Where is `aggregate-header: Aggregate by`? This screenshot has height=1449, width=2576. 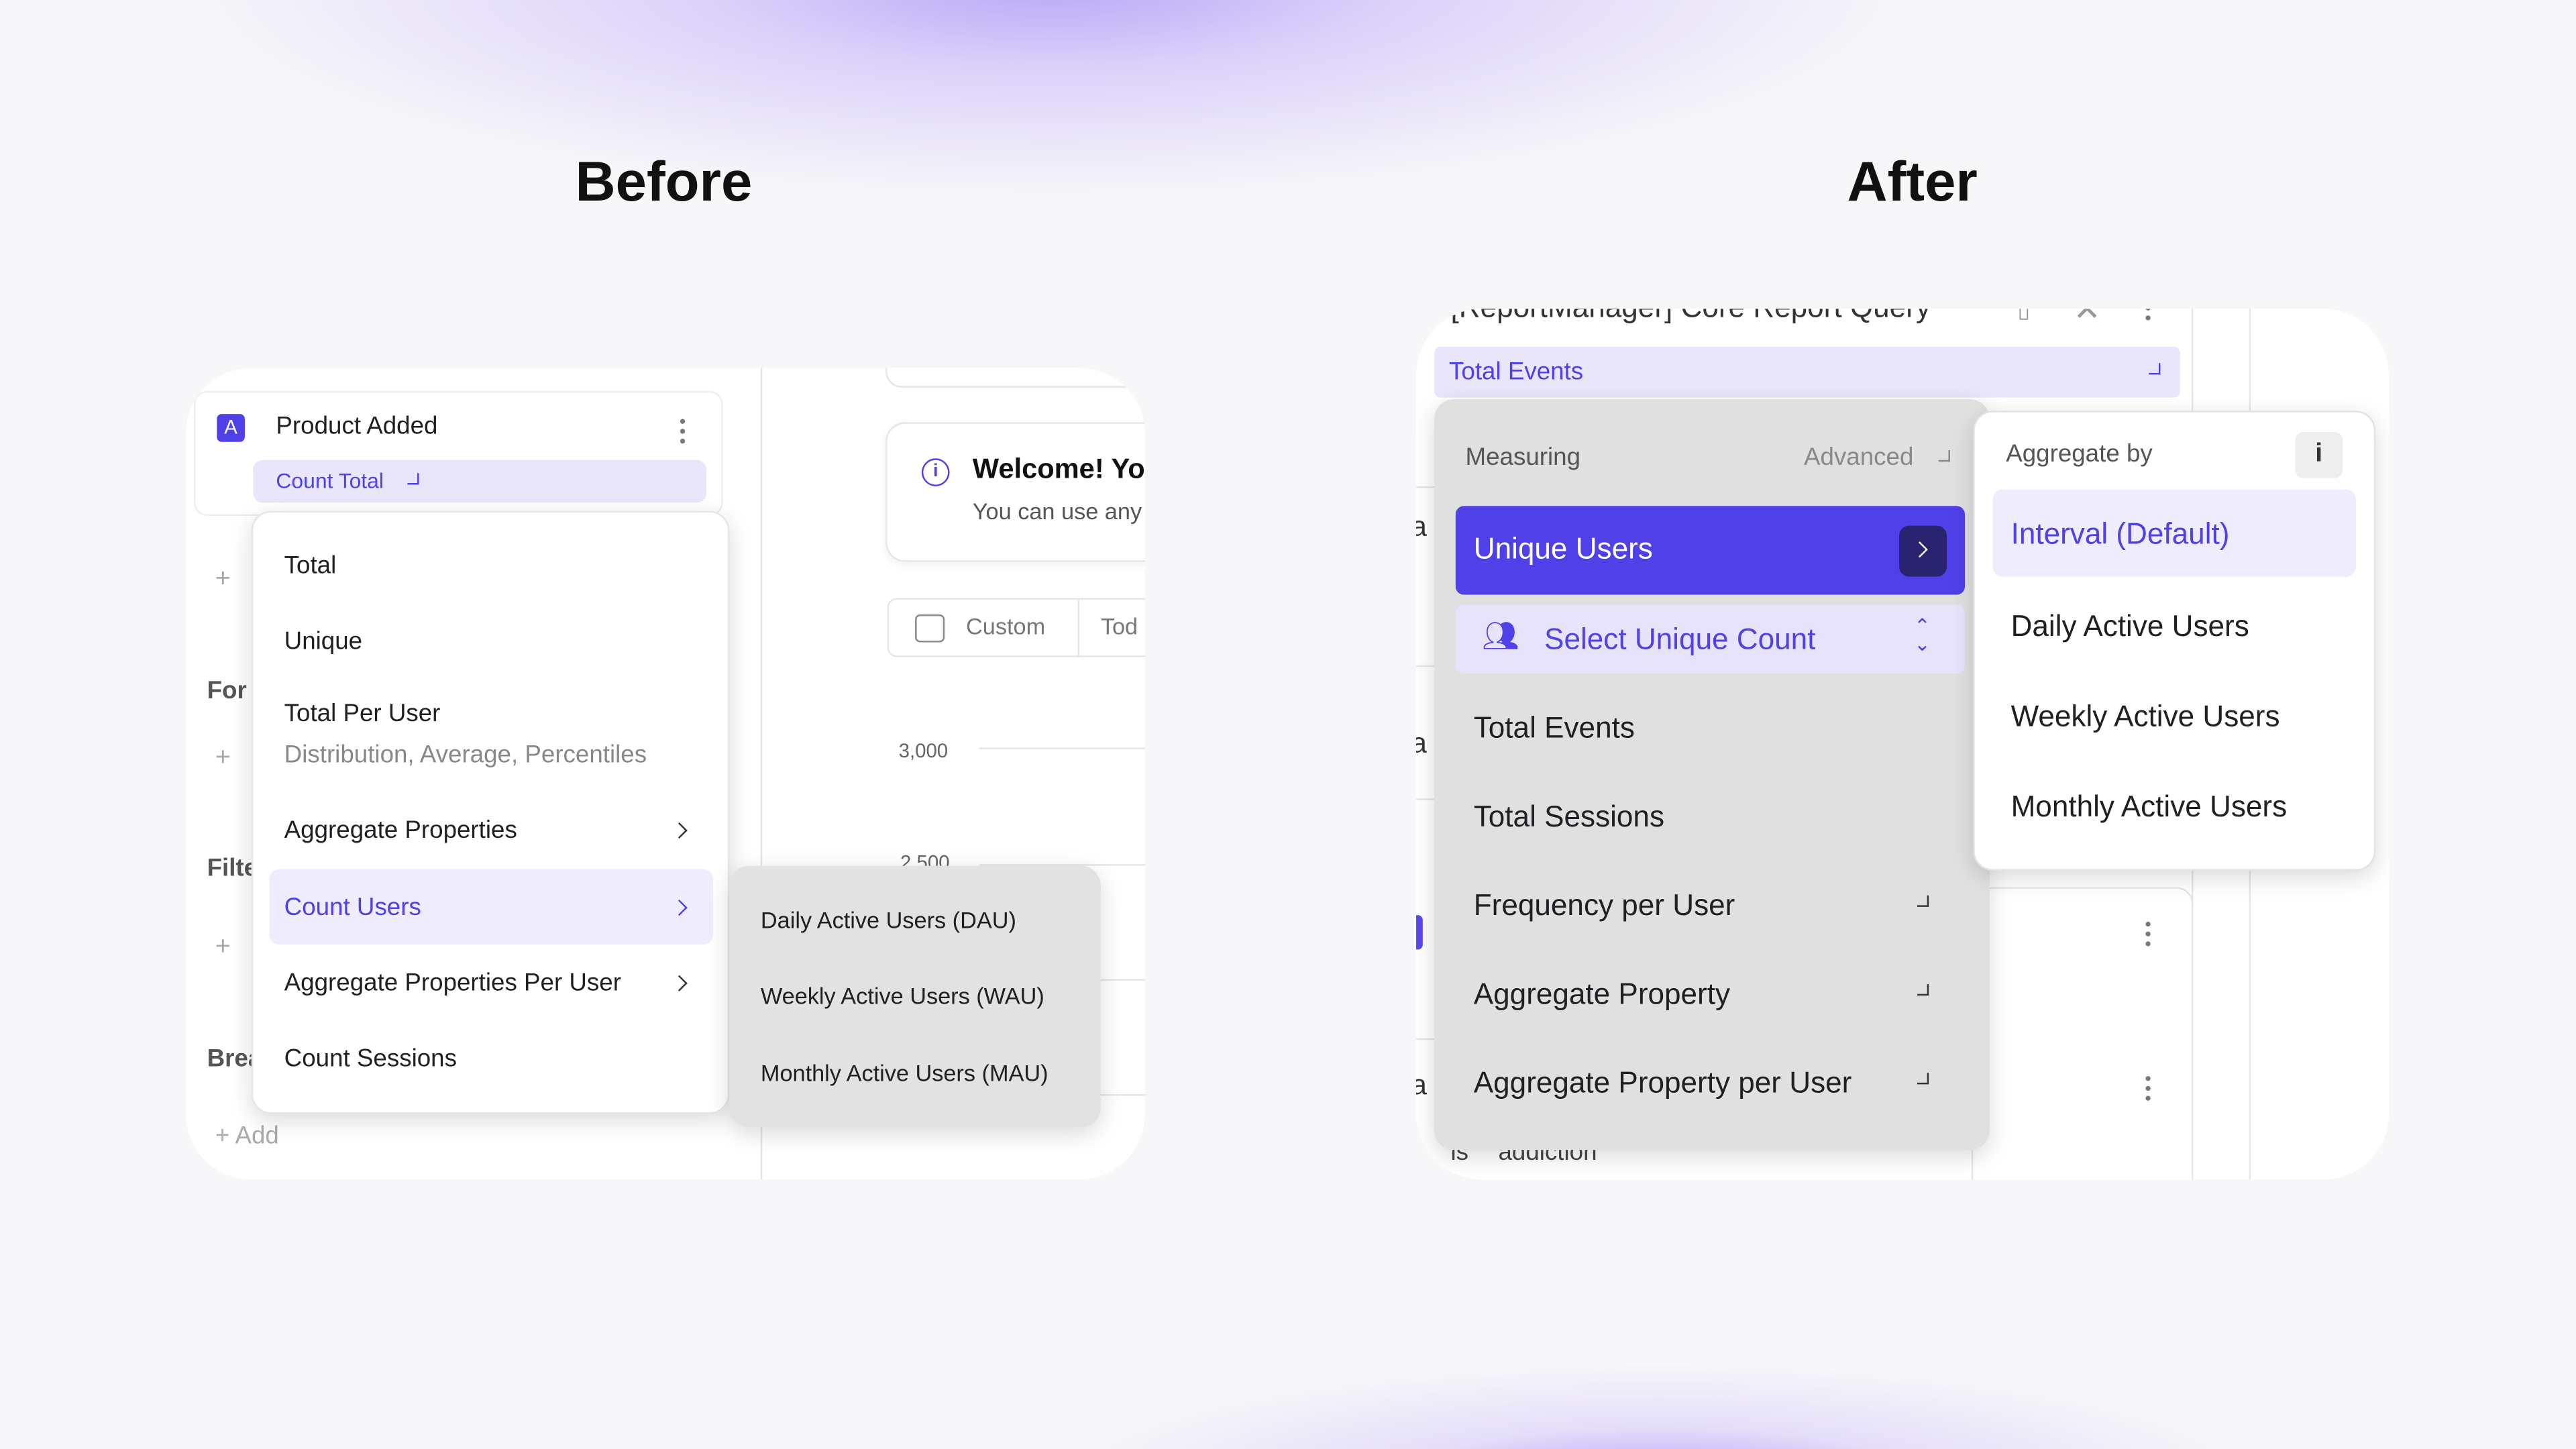
aggregate-header: Aggregate by is located at coordinates (2079, 454).